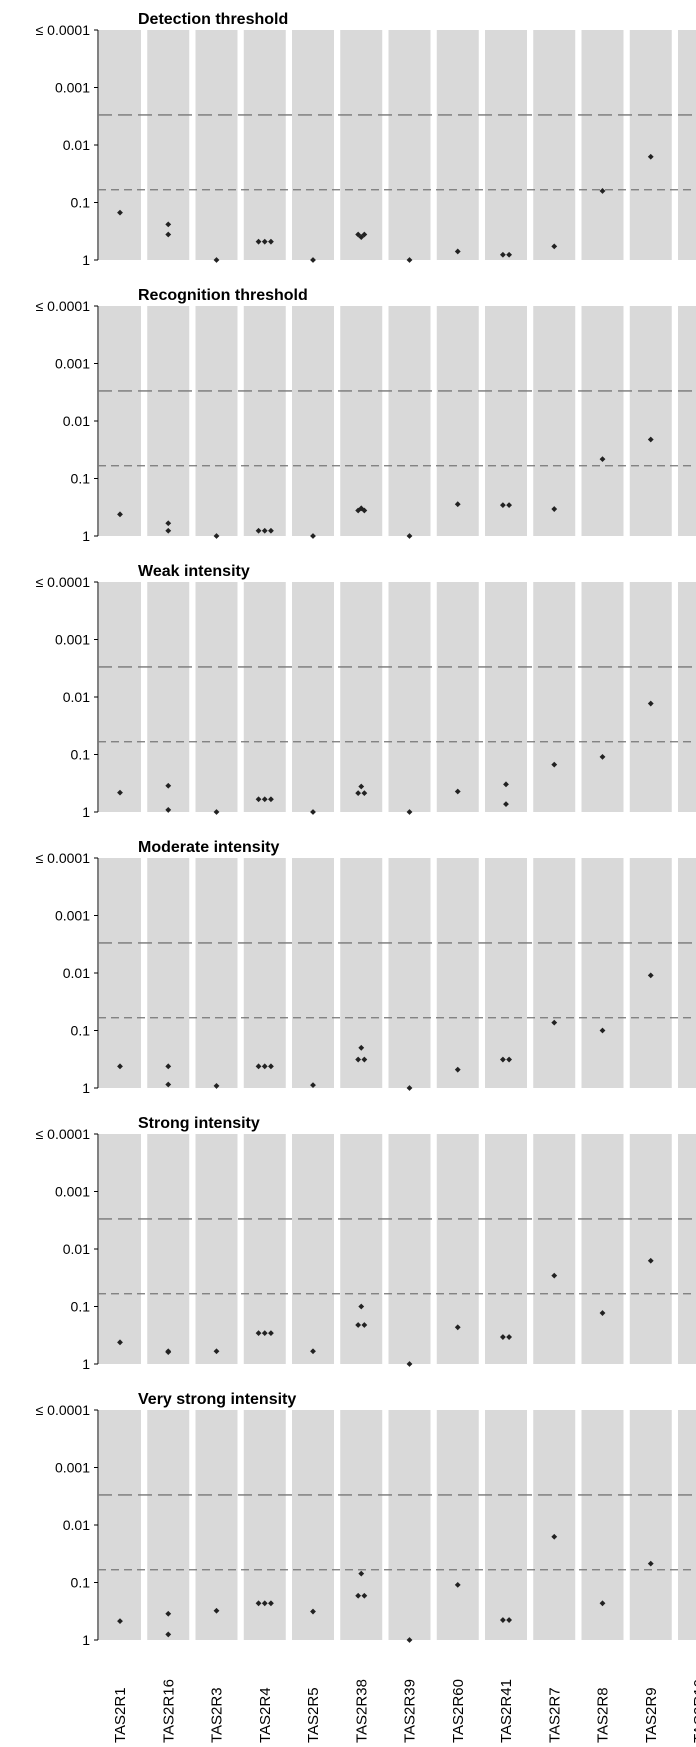 This screenshot has height=1747, width=696. Describe the element at coordinates (506, 1711) in the screenshot. I see `x-tick-label: TAS2R41` at that location.